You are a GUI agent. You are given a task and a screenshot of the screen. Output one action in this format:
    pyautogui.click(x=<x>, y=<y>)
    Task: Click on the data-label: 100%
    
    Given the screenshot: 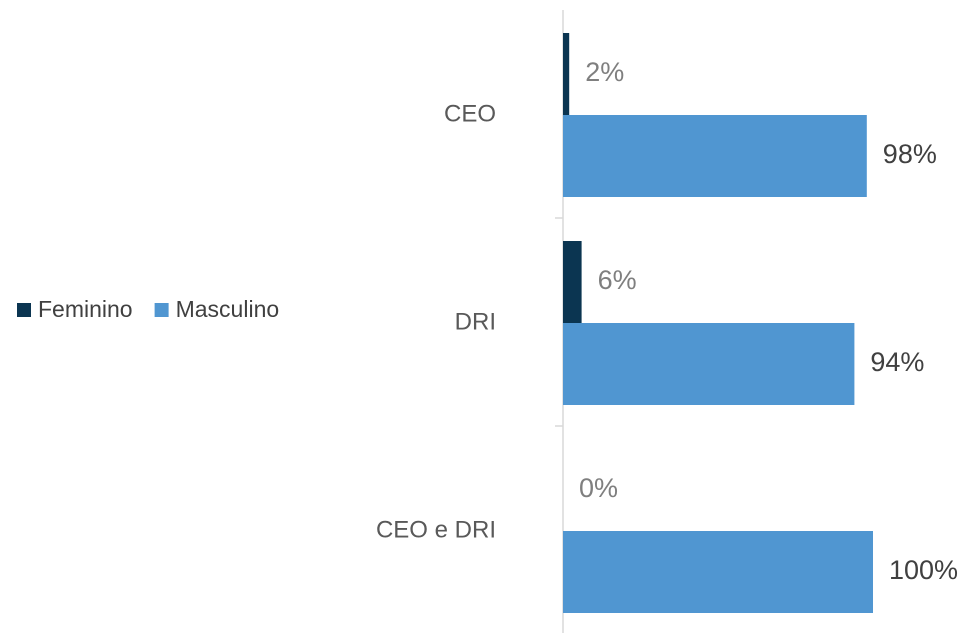 What is the action you would take?
    pyautogui.click(x=923, y=570)
    